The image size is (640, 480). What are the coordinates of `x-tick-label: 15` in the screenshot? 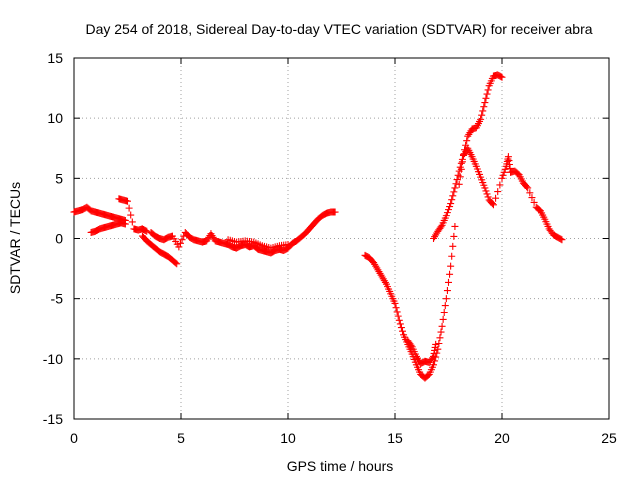 It's located at (395, 438).